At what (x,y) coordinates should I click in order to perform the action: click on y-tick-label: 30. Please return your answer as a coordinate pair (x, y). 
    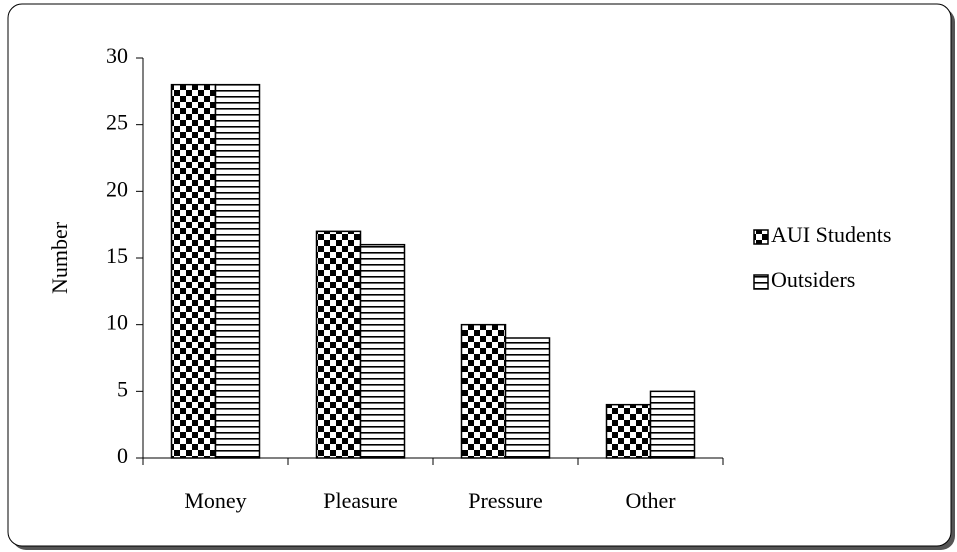
    Looking at the image, I should click on (117, 55).